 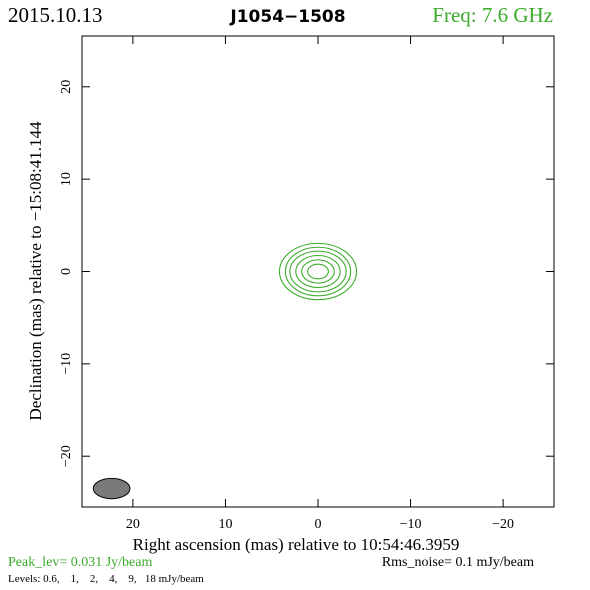 I want to click on x-tick-labels: 20 10 0 −10 −20, so click(x=320, y=524).